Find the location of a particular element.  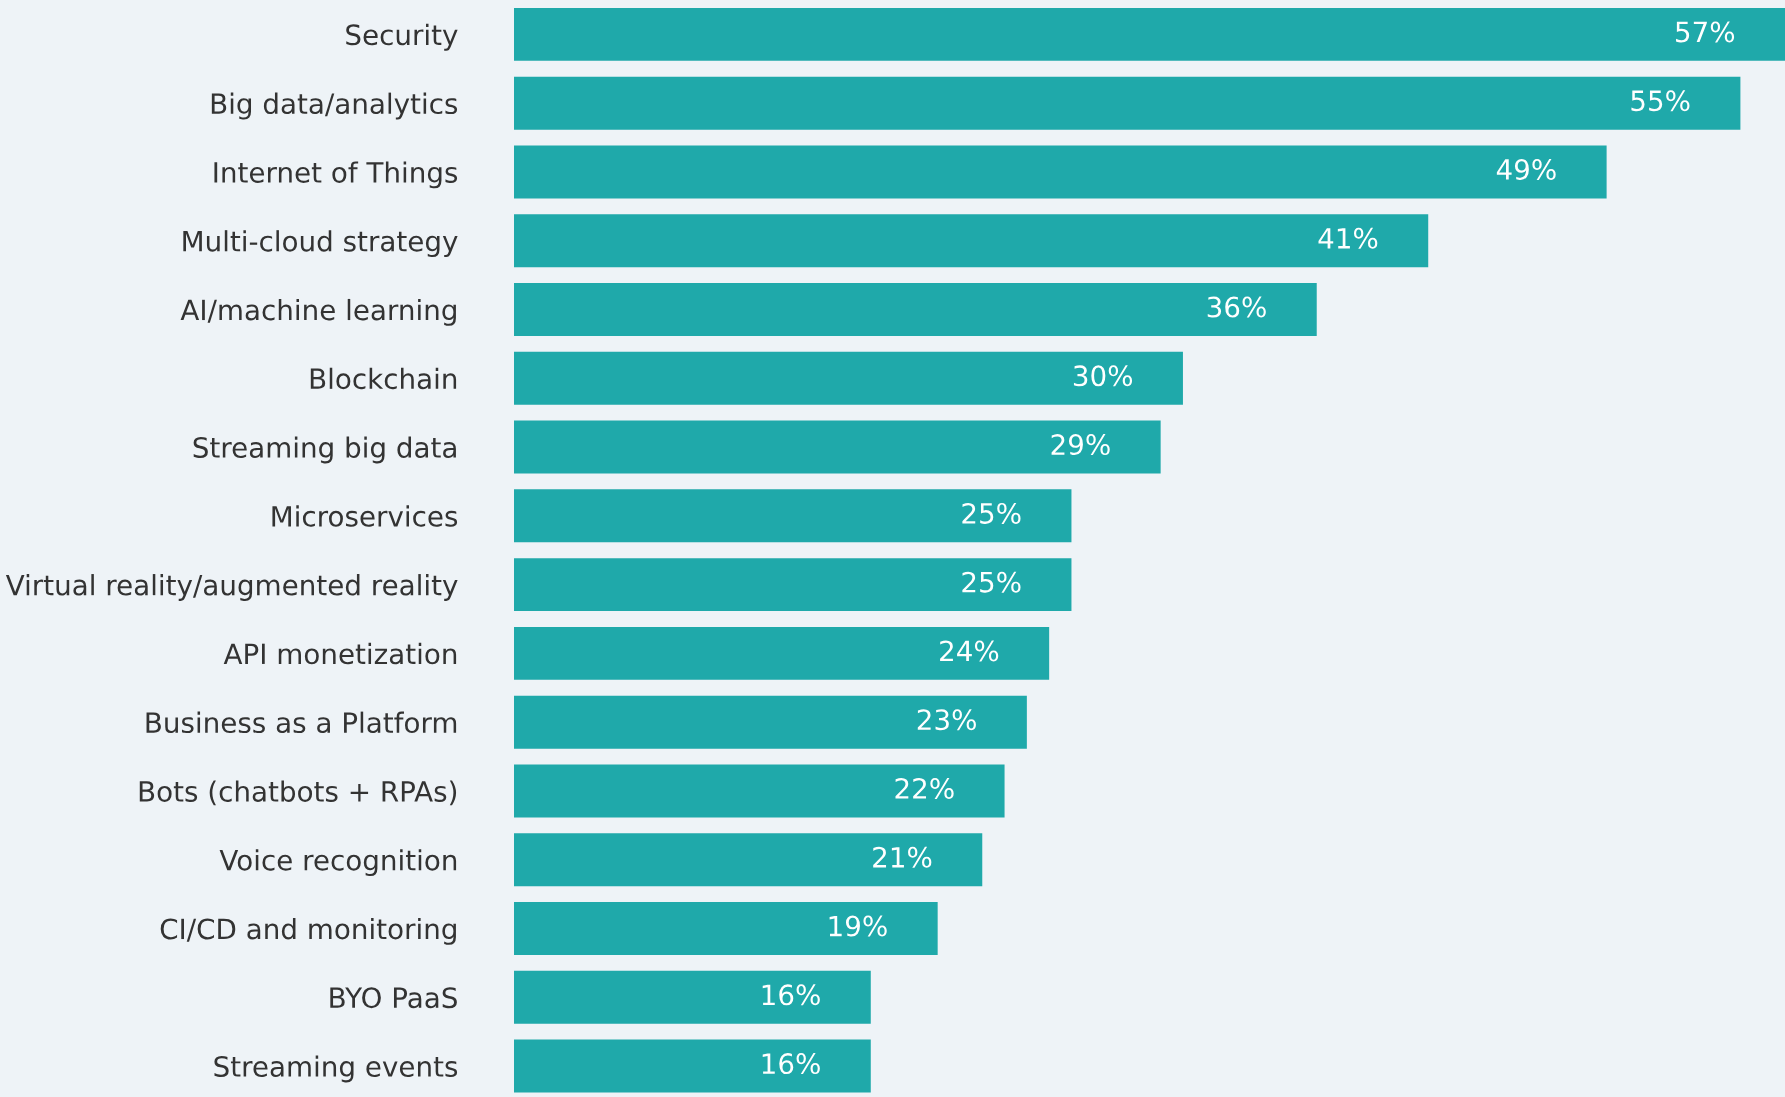

data-label: 21% is located at coordinates (902, 857).